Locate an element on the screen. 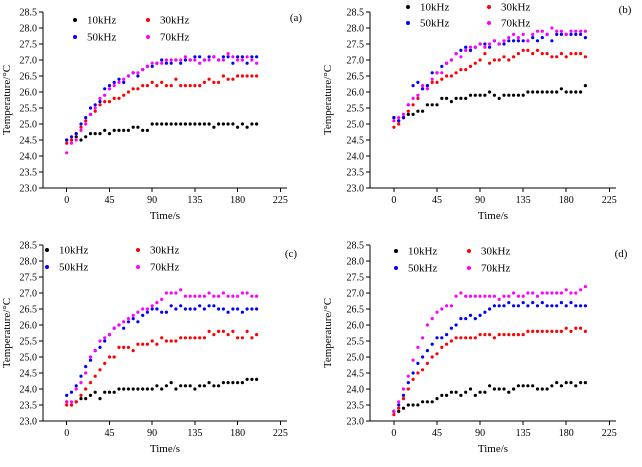 Image resolution: width=642 pixels, height=467 pixels. series-30kHz-points-a is located at coordinates (162, 109).